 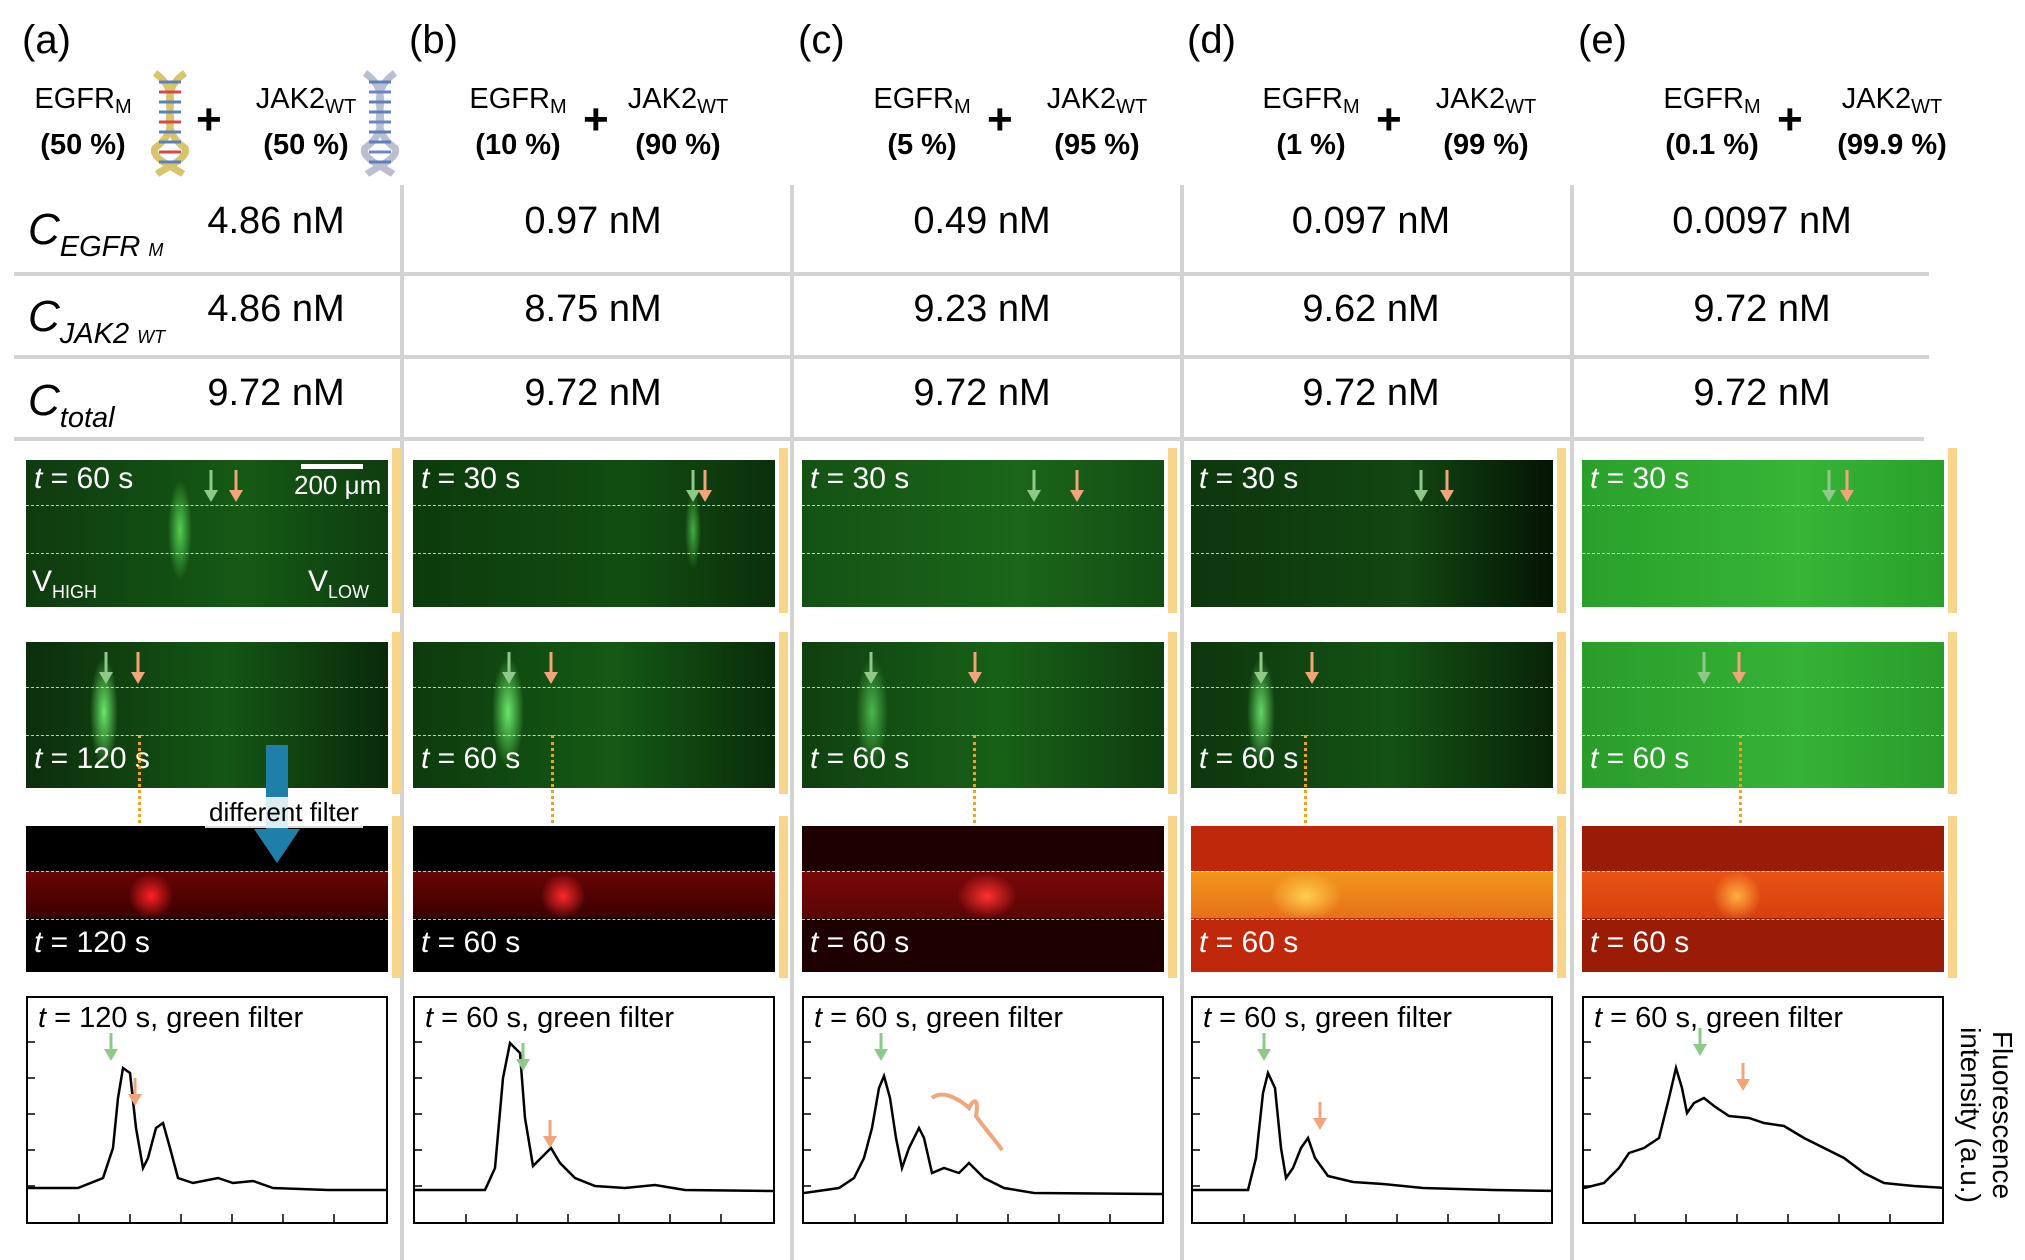 I want to click on c-egfr-row-label: CEGFR M, so click(x=96, y=234).